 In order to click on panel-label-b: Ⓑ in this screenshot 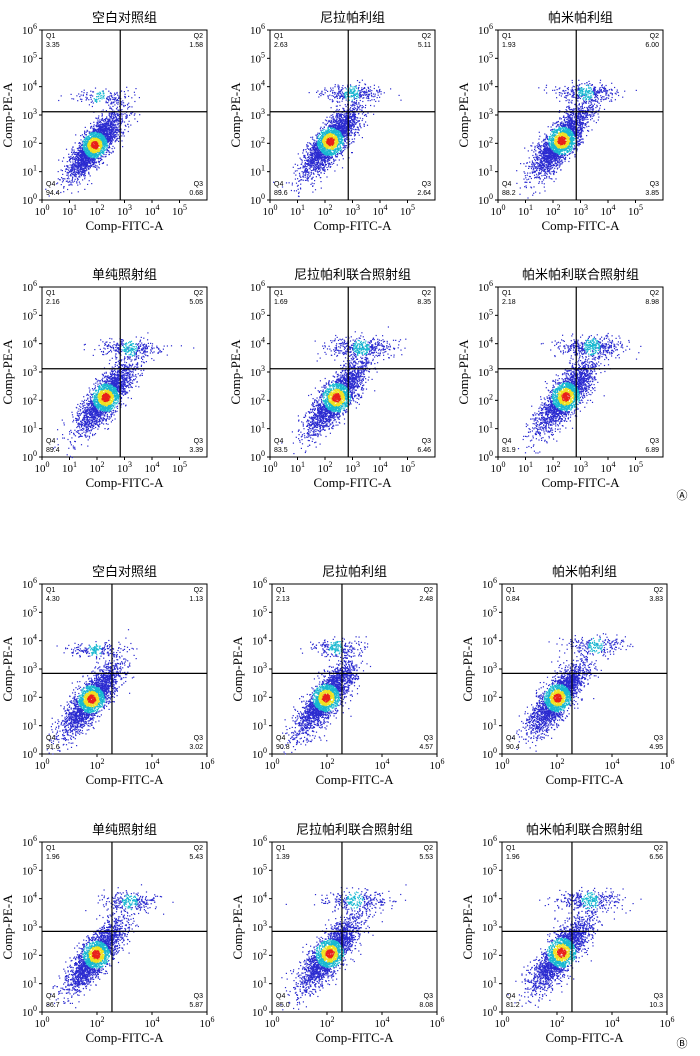, I will do `click(682, 1043)`.